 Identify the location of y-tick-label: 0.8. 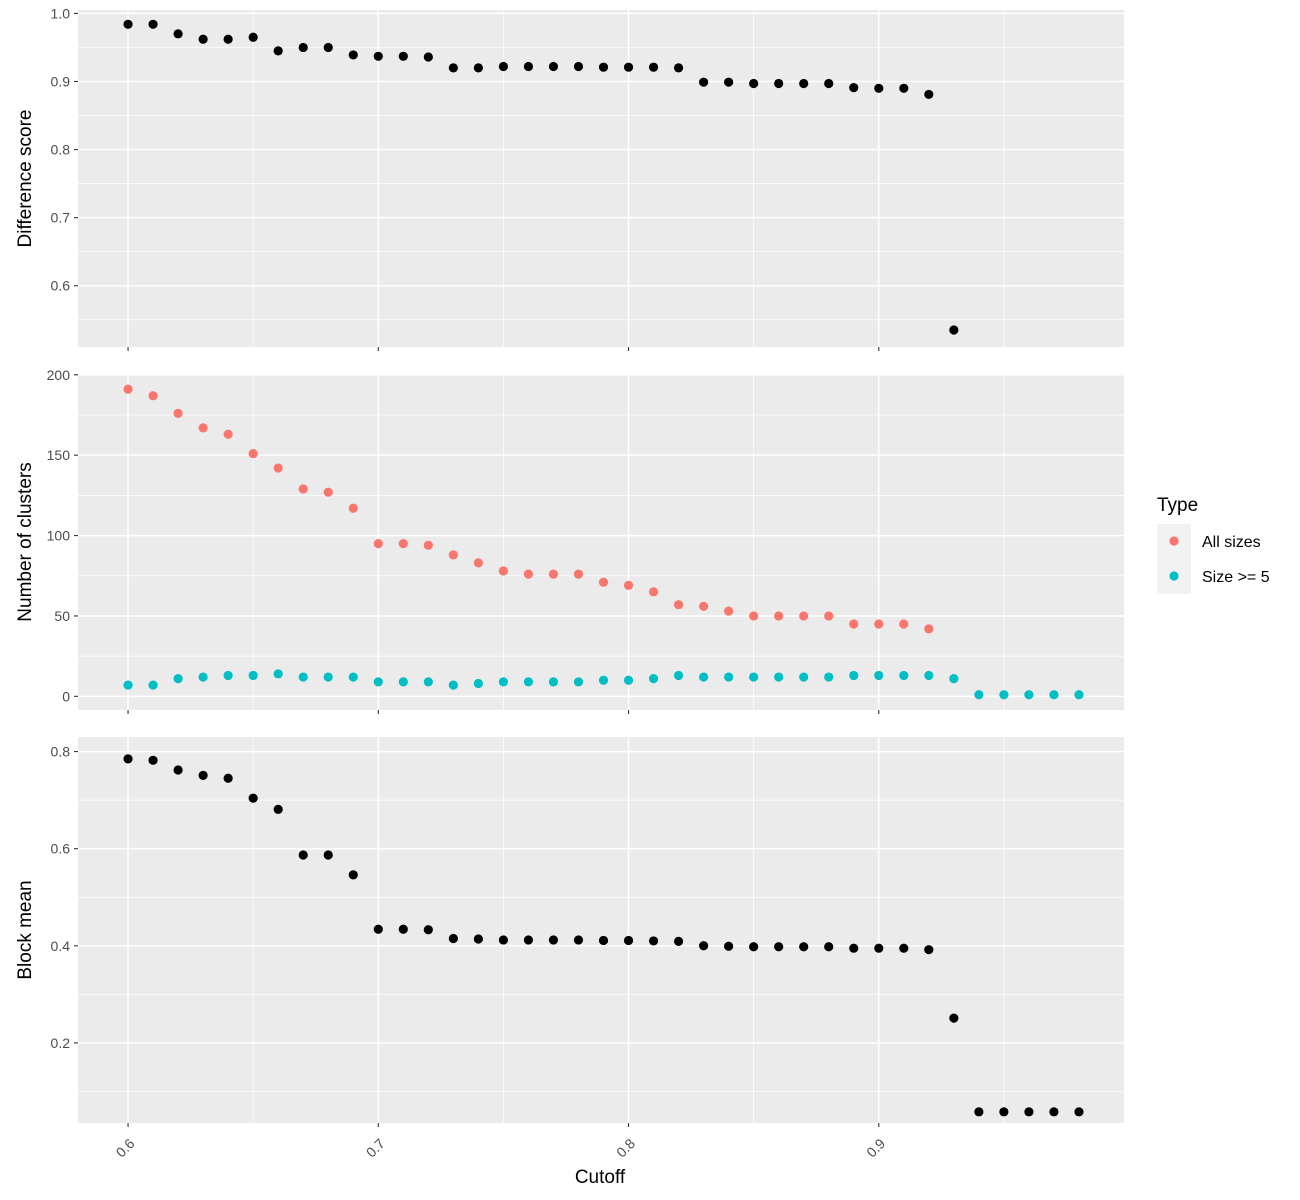
(61, 752).